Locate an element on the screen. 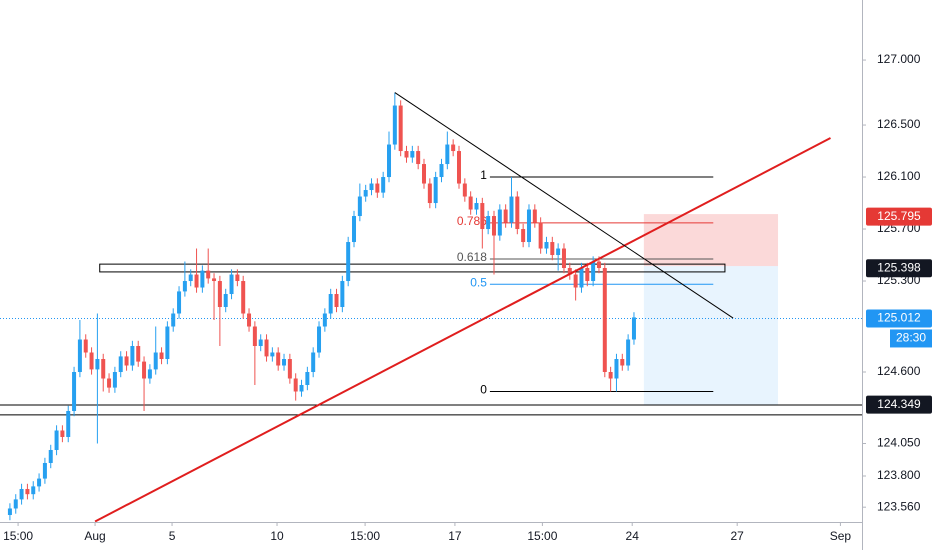 The width and height of the screenshot is (932, 550). price-label: 124.349 is located at coordinates (899, 404).